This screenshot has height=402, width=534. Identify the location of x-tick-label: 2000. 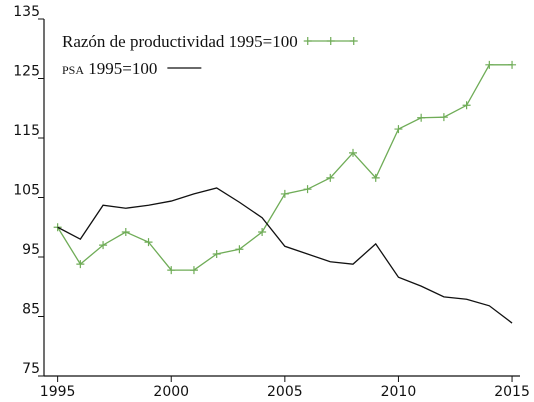
(171, 392).